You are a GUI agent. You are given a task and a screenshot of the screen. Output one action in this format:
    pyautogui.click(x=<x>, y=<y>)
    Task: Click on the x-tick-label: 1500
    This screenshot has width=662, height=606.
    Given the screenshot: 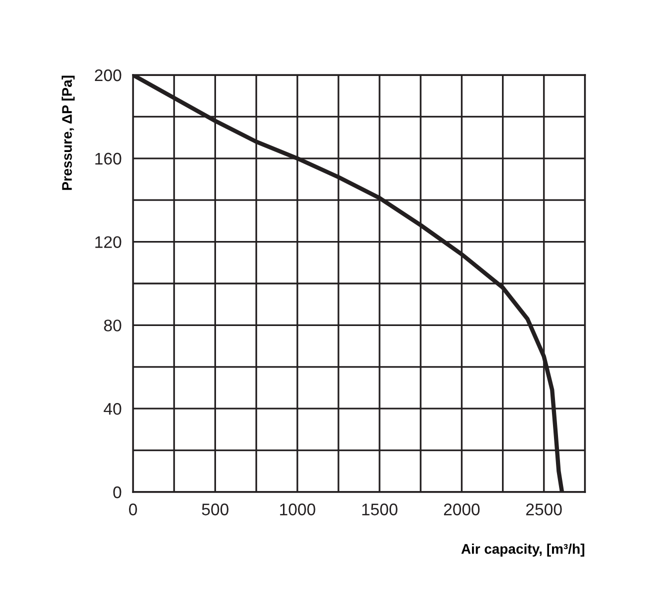 What is the action you would take?
    pyautogui.click(x=380, y=510)
    